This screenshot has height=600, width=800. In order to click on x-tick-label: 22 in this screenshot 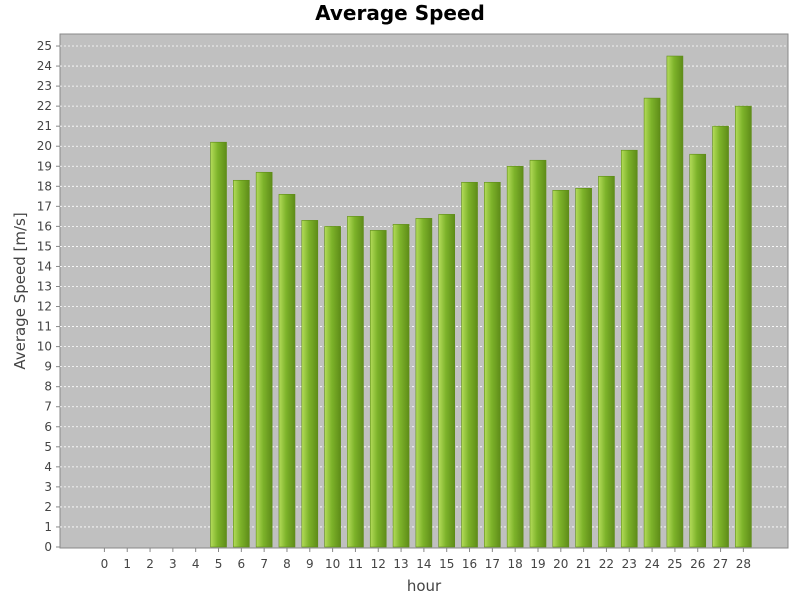, I will do `click(606, 564)`.